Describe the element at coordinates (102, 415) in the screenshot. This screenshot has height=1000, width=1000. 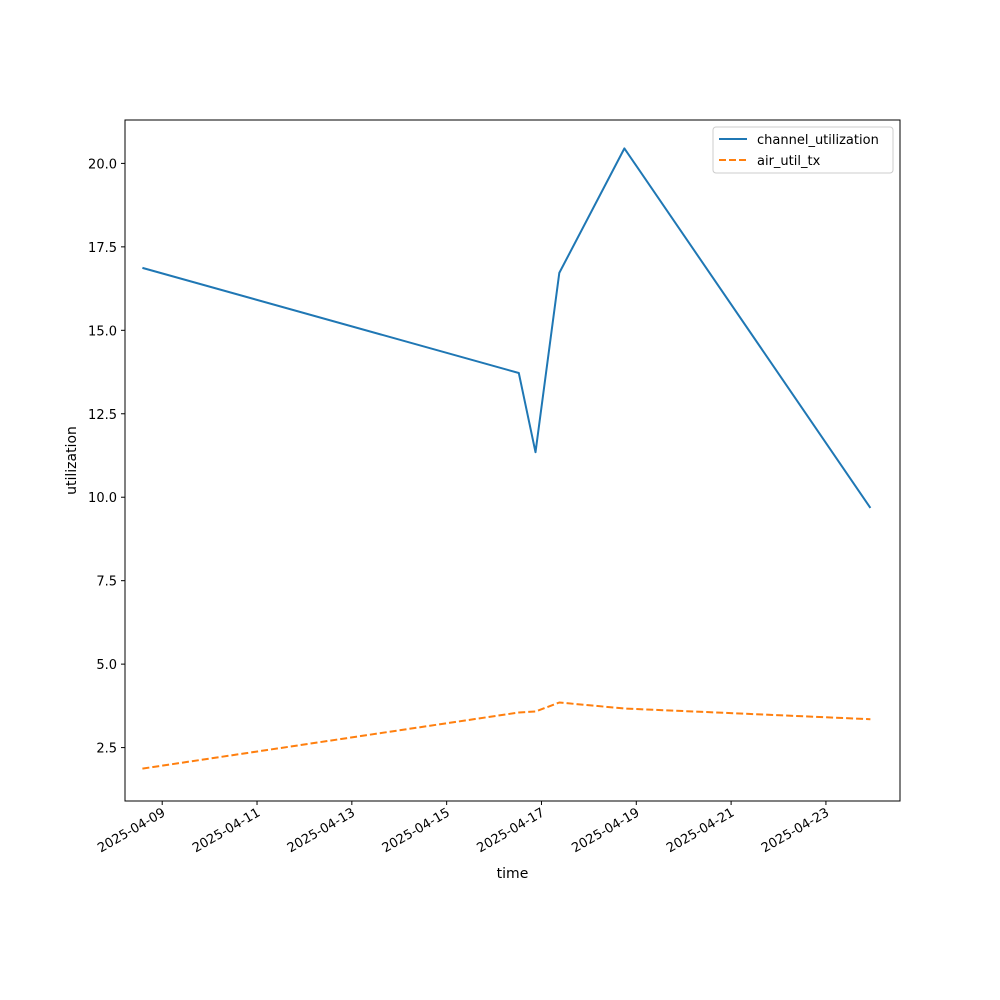
I see `y-tick-label: 12.5` at that location.